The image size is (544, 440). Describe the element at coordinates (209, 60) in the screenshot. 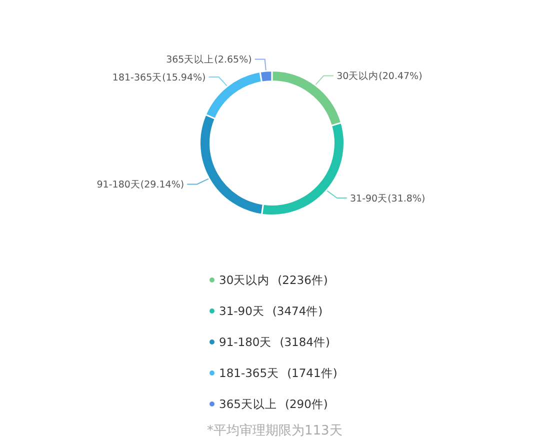

I see `text: 365天以上(2.65%)` at that location.